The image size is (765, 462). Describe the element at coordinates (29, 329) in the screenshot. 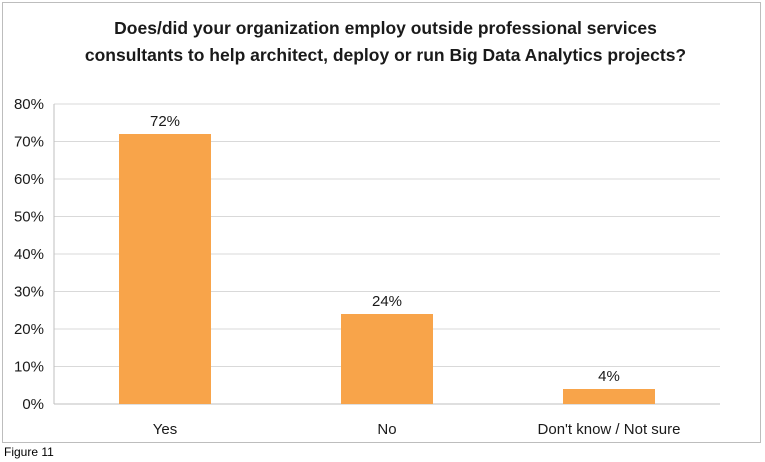

I see `y-tick-label: 20%` at that location.